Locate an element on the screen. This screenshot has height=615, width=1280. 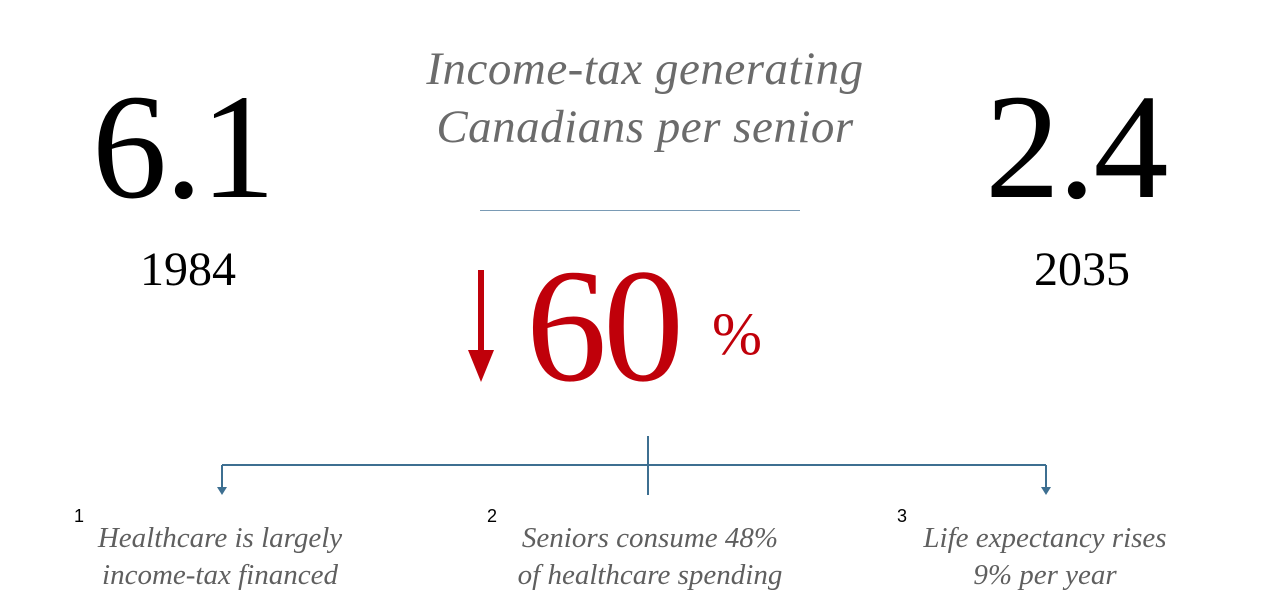
reason-3-line-1: Life expectancy rises is located at coordinates (1045, 538).